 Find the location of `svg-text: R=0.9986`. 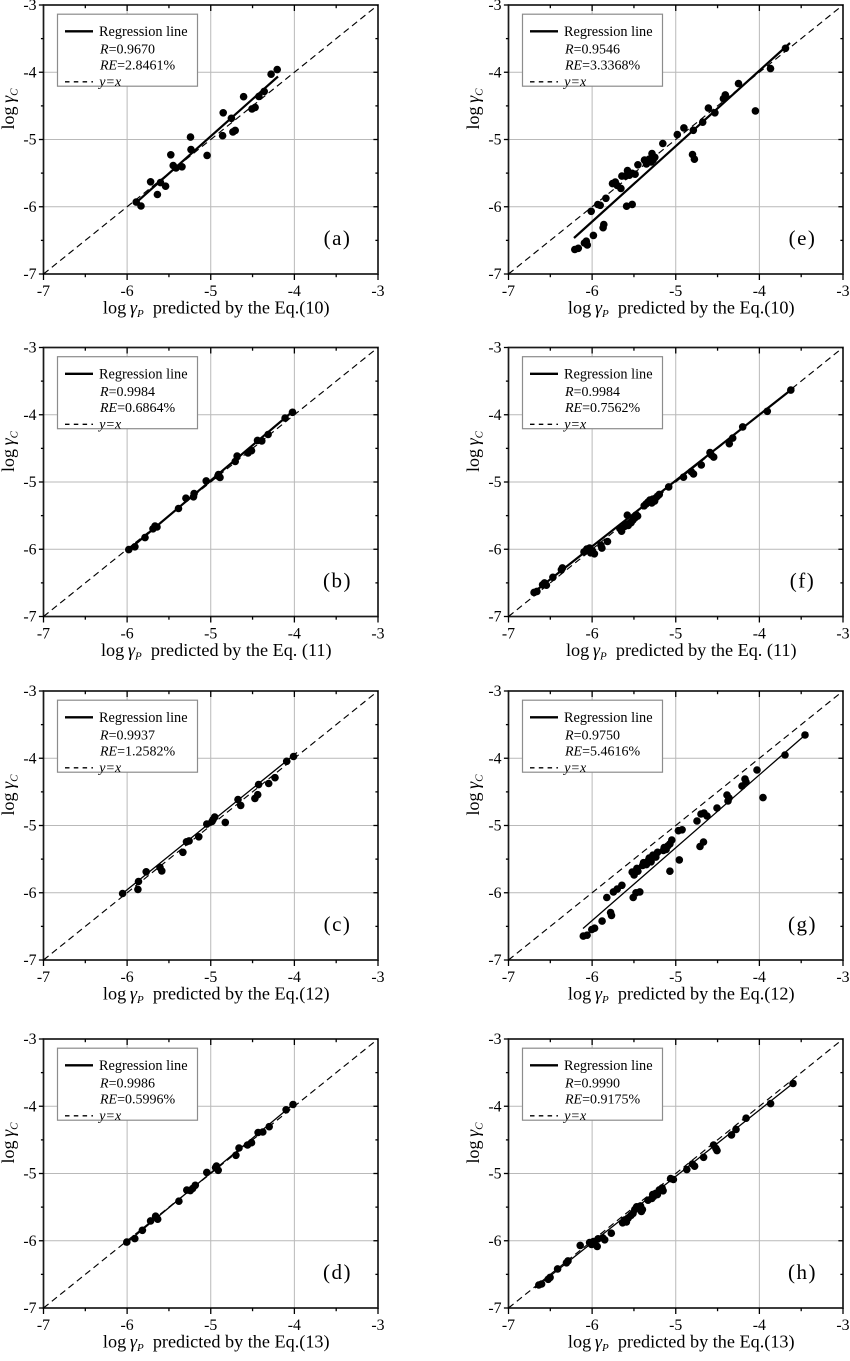

svg-text: R=0.9986 is located at coordinates (127, 1083).